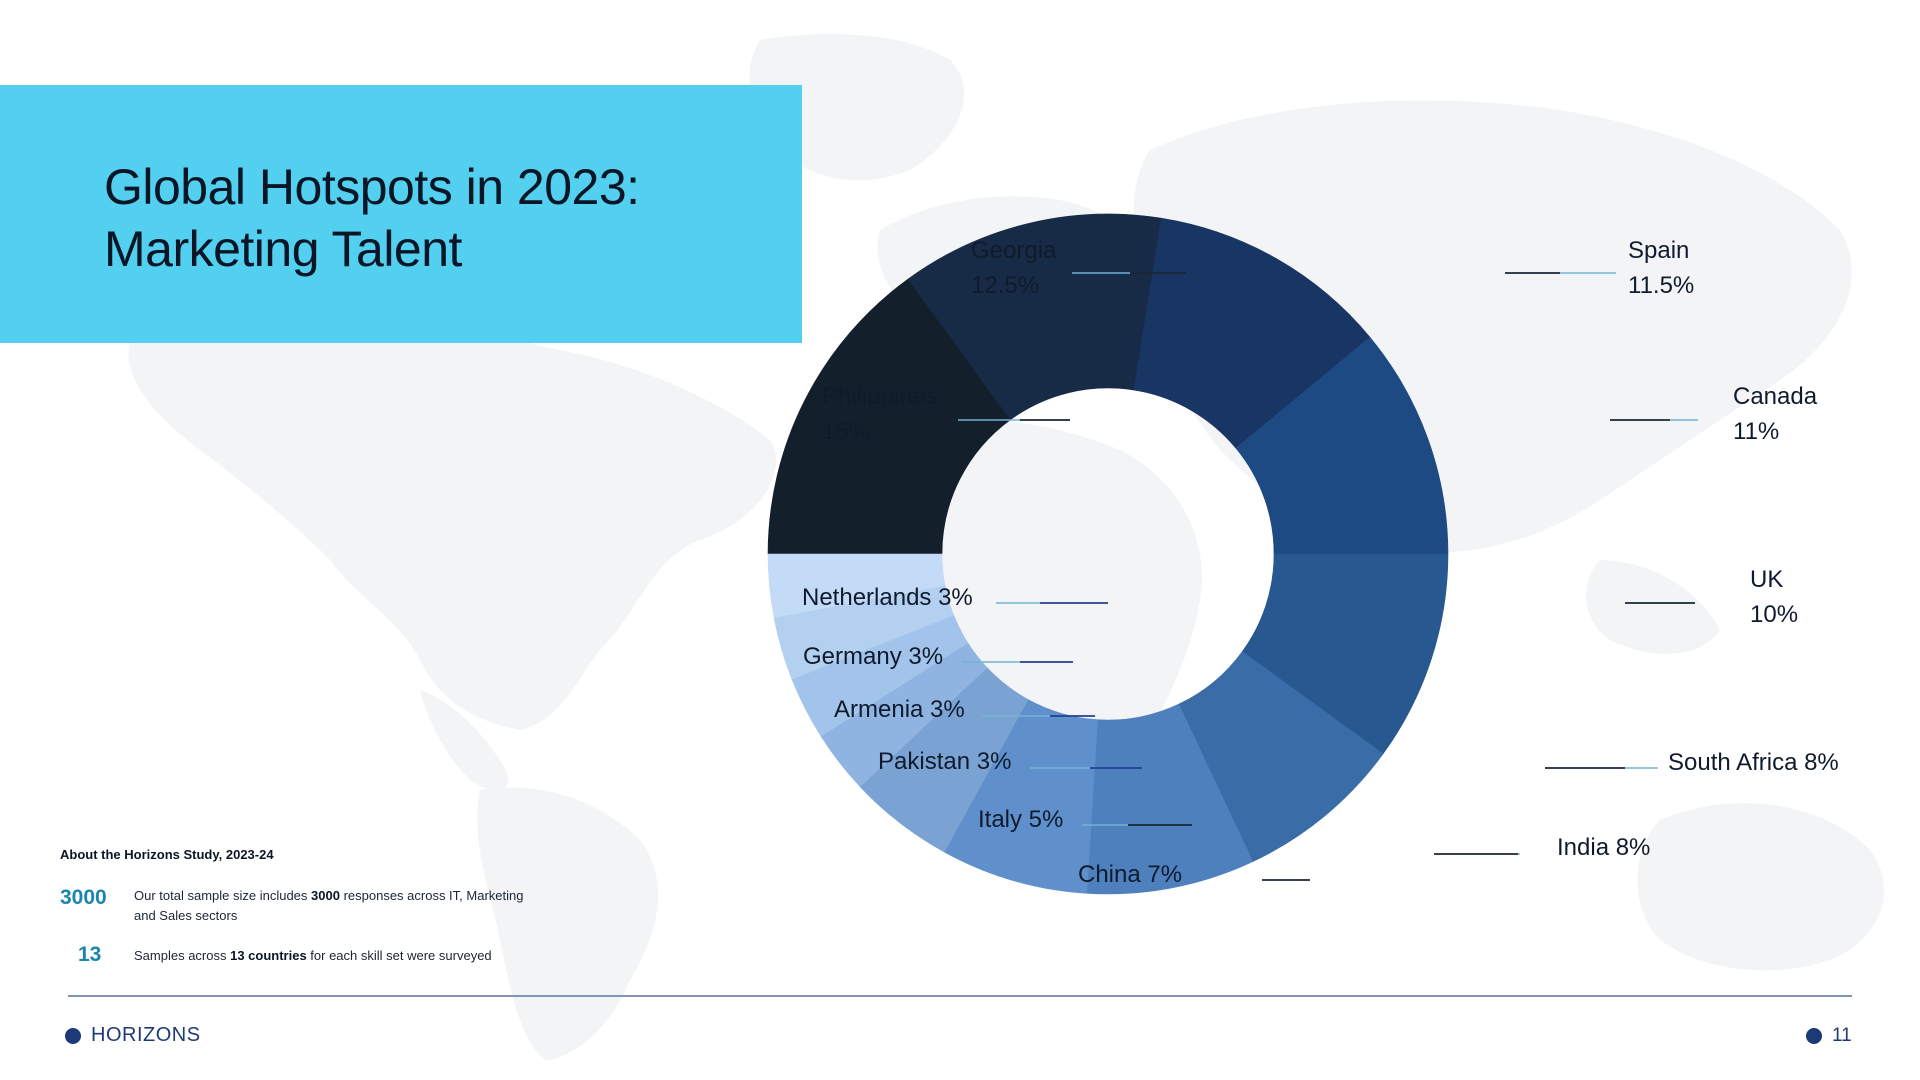  Describe the element at coordinates (1658, 250) in the screenshot. I see `slice-label-spain: Spain` at that location.